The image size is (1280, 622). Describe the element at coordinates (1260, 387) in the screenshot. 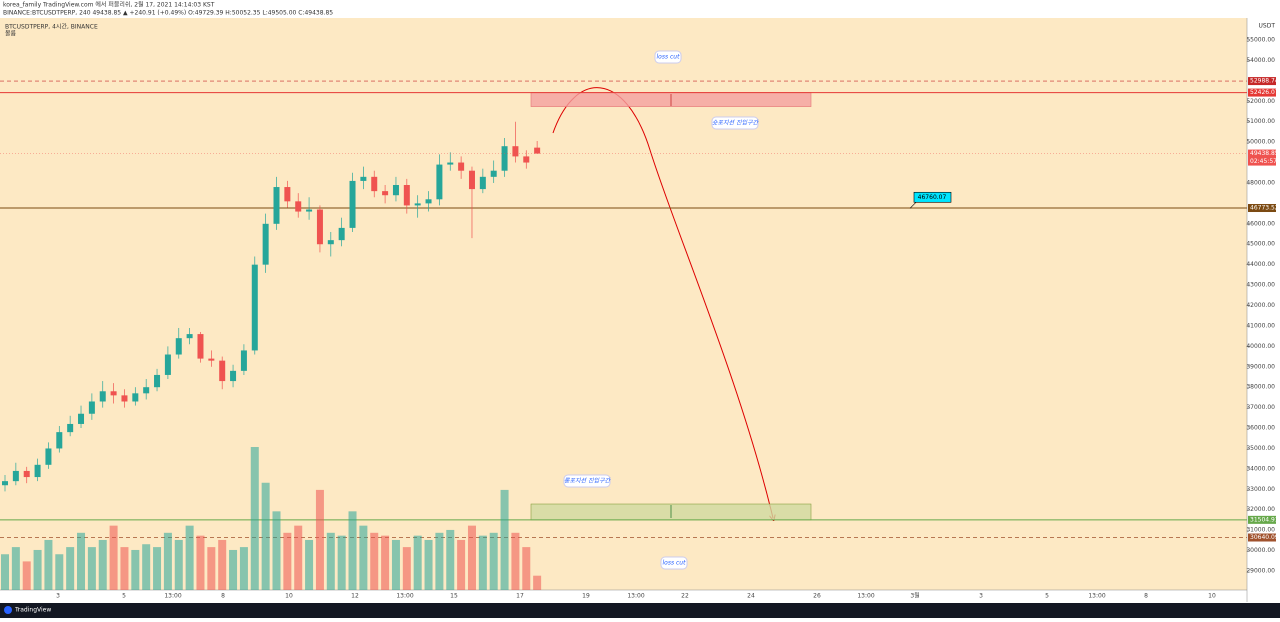

I see `y-tick-label: 38000.00` at that location.